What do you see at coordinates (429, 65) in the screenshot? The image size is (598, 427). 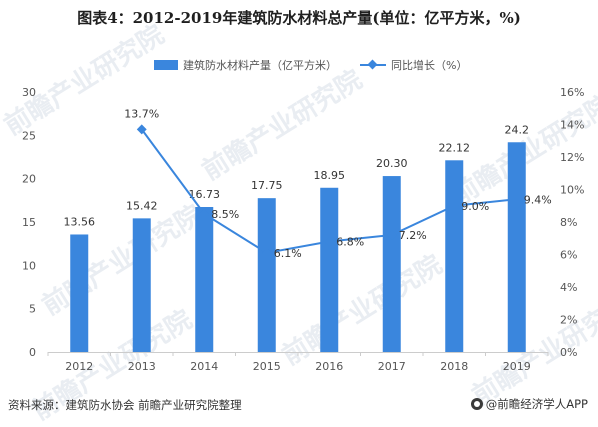 I see `legend-label-line: 同比增长（%）` at bounding box center [429, 65].